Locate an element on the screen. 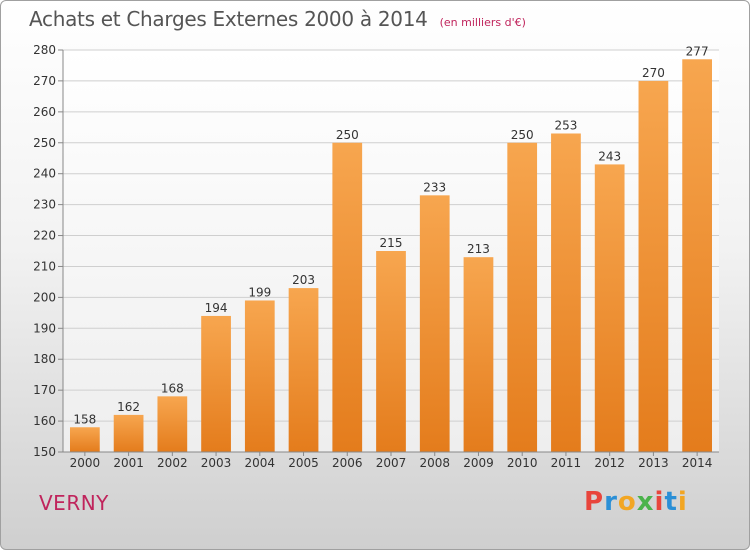 This screenshot has height=550, width=750. subtitle-text: (en milliers d'€) is located at coordinates (482, 22).